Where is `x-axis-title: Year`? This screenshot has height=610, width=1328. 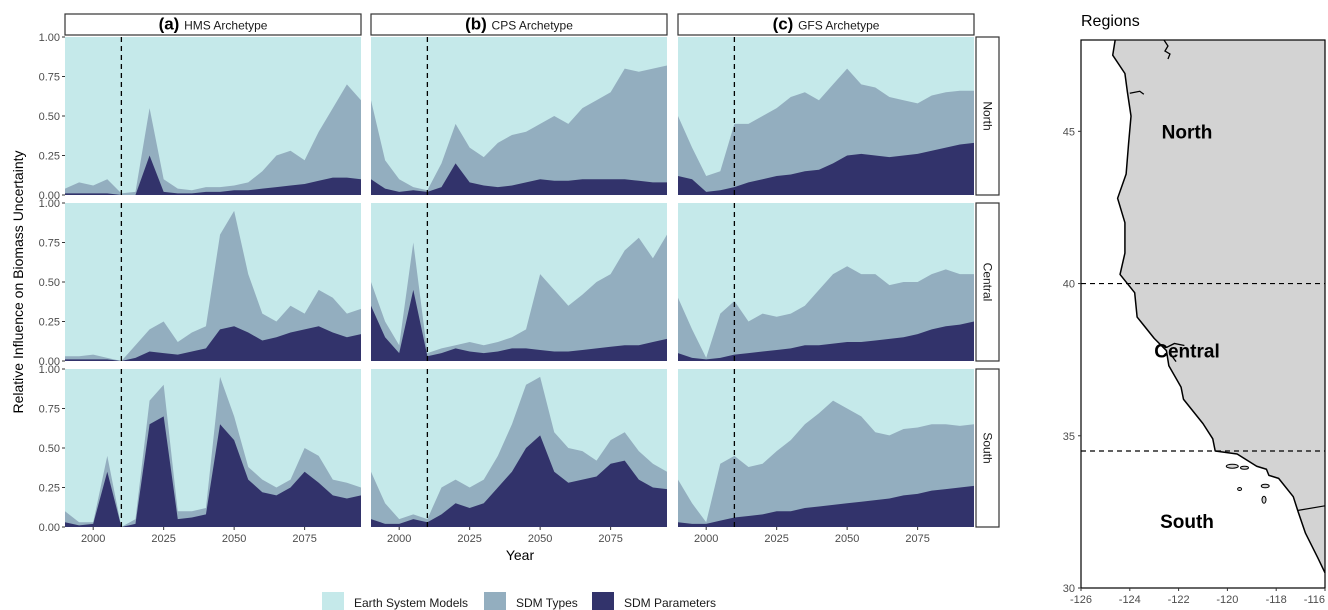 x-axis-title: Year is located at coordinates (520, 555).